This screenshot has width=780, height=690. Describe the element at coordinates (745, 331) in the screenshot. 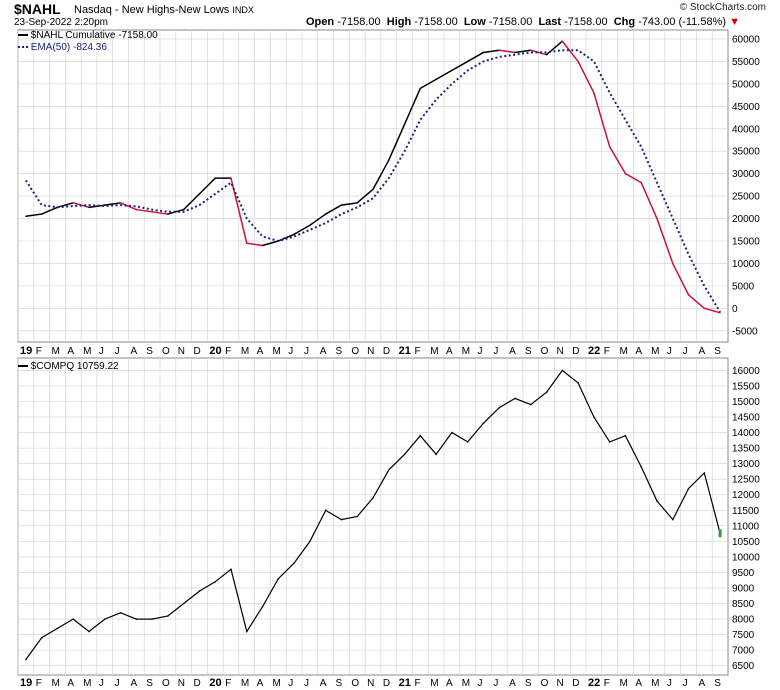

I see `y-tick-label-upper: -5000` at that location.